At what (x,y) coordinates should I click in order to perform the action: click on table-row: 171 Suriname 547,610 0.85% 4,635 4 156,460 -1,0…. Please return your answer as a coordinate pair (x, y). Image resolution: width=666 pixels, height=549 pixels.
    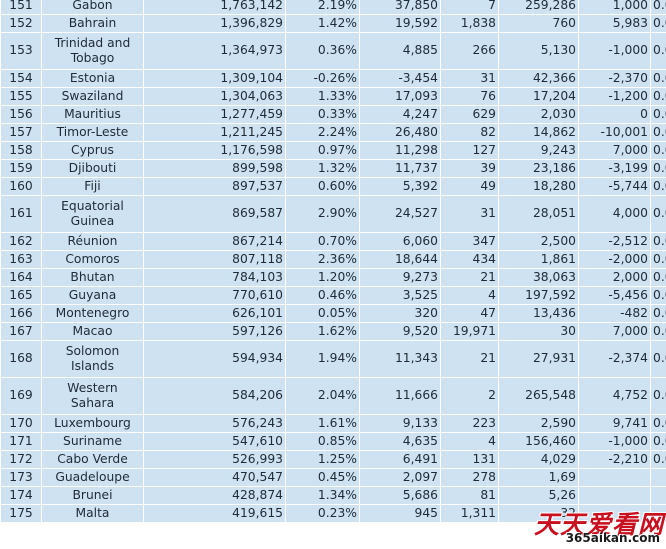
    Looking at the image, I should click on (333, 441).